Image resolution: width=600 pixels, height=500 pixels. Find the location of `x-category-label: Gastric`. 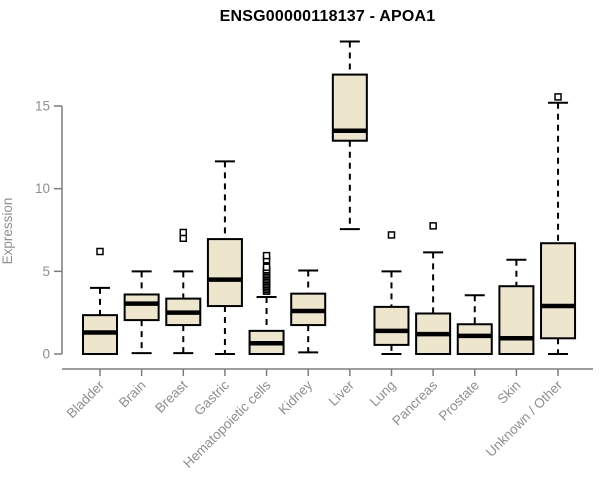

x-category-label: Gastric is located at coordinates (211, 397).